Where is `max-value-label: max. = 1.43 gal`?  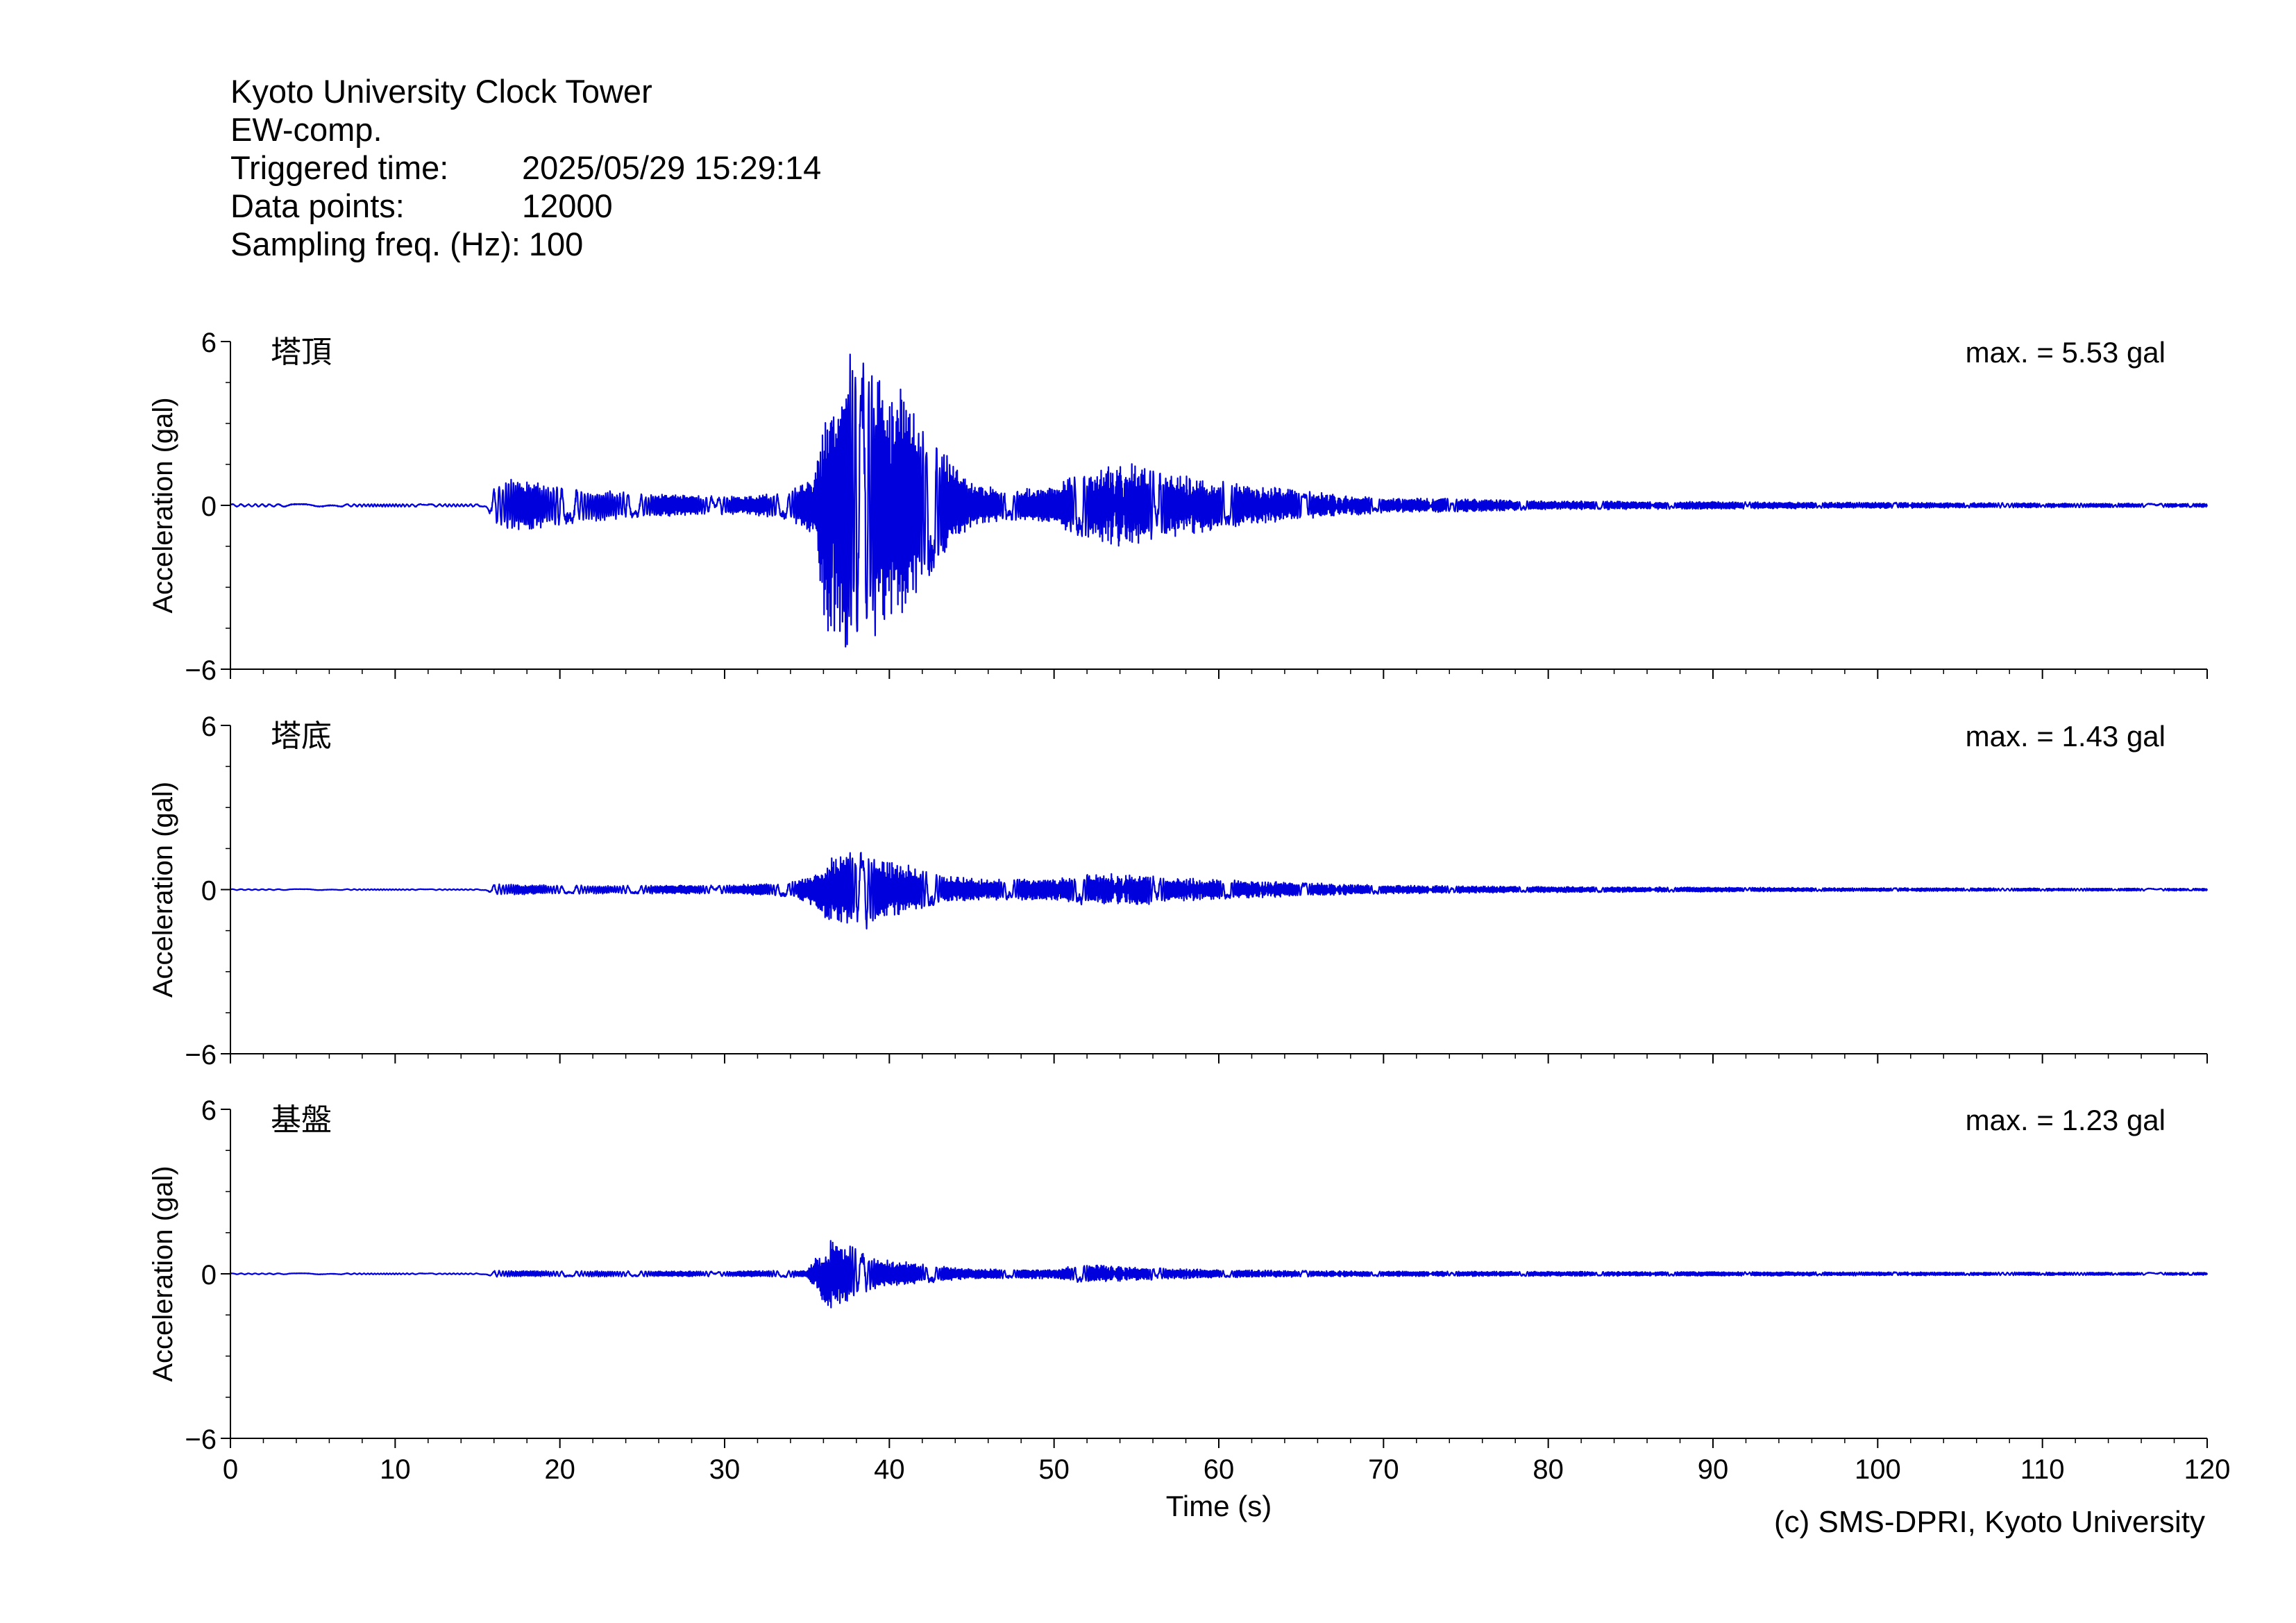
max-value-label: max. = 1.43 gal is located at coordinates (2066, 736).